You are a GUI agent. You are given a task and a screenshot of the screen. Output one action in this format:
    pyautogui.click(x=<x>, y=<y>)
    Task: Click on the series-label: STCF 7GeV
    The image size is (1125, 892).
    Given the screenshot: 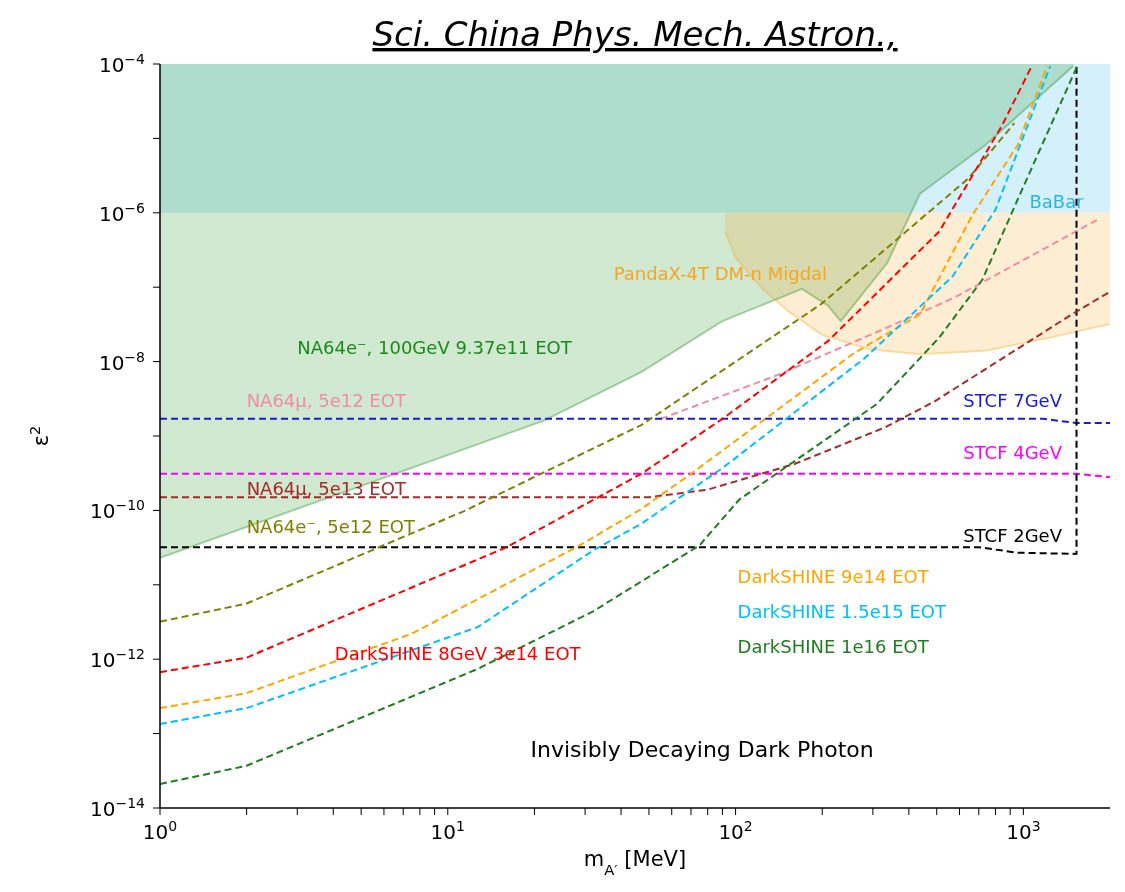 What is the action you would take?
    pyautogui.click(x=1013, y=400)
    